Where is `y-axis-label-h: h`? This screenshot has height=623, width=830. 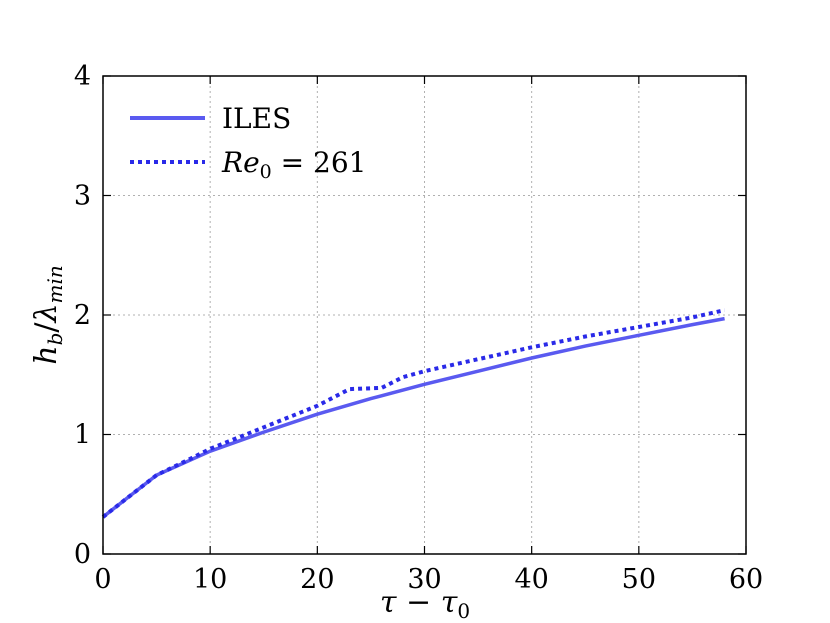 y-axis-label-h: h is located at coordinates (46, 354).